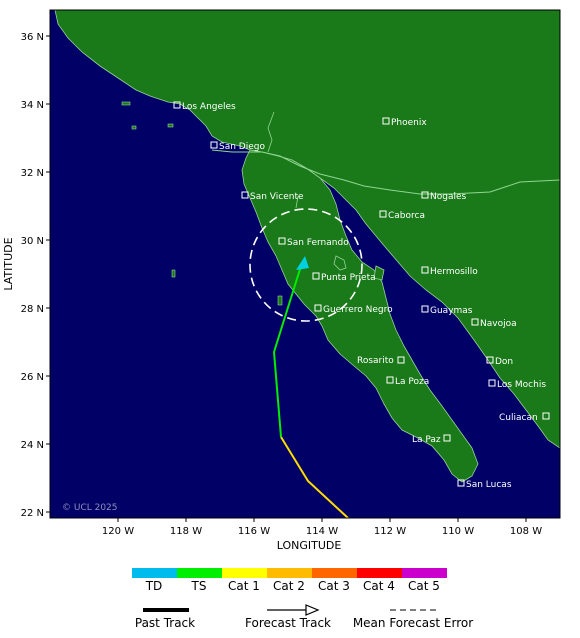 The width and height of the screenshot is (580, 638). I want to click on city-label: Caborca, so click(406, 216).